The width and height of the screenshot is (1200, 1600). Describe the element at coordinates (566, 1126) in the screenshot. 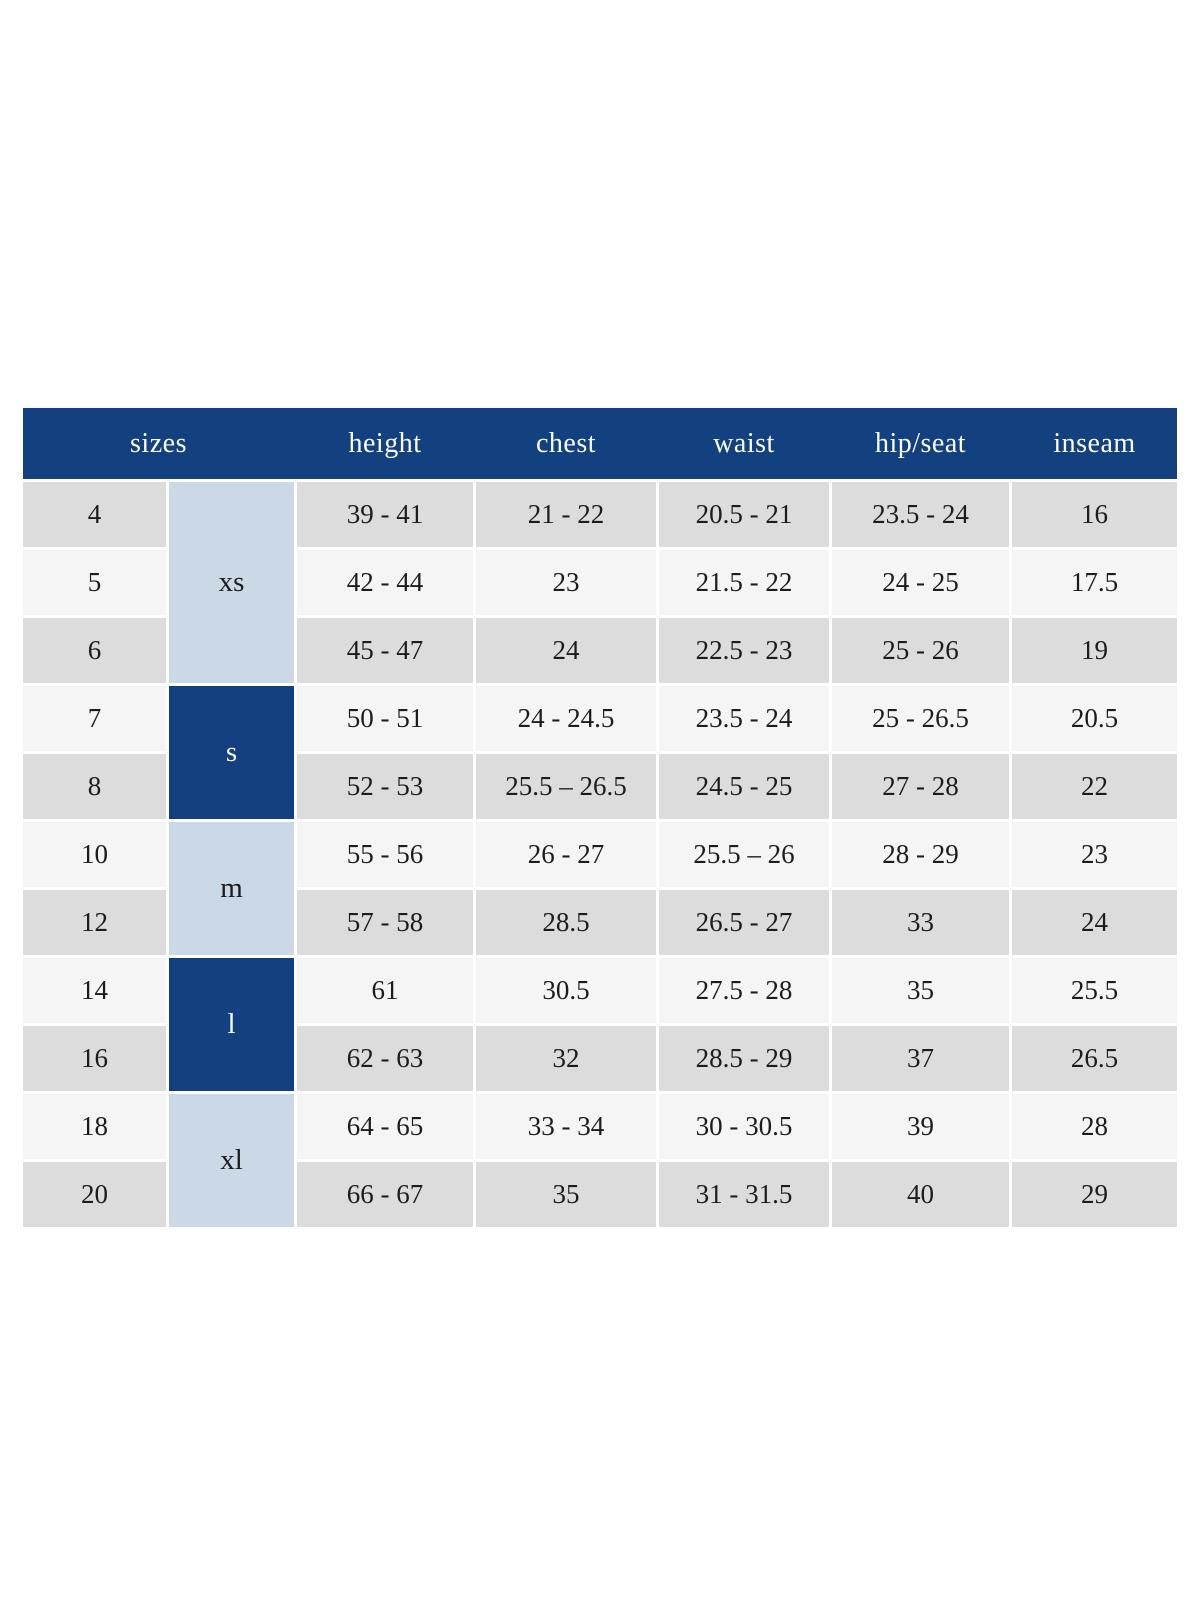

I see `chest-value: 33 - 34` at that location.